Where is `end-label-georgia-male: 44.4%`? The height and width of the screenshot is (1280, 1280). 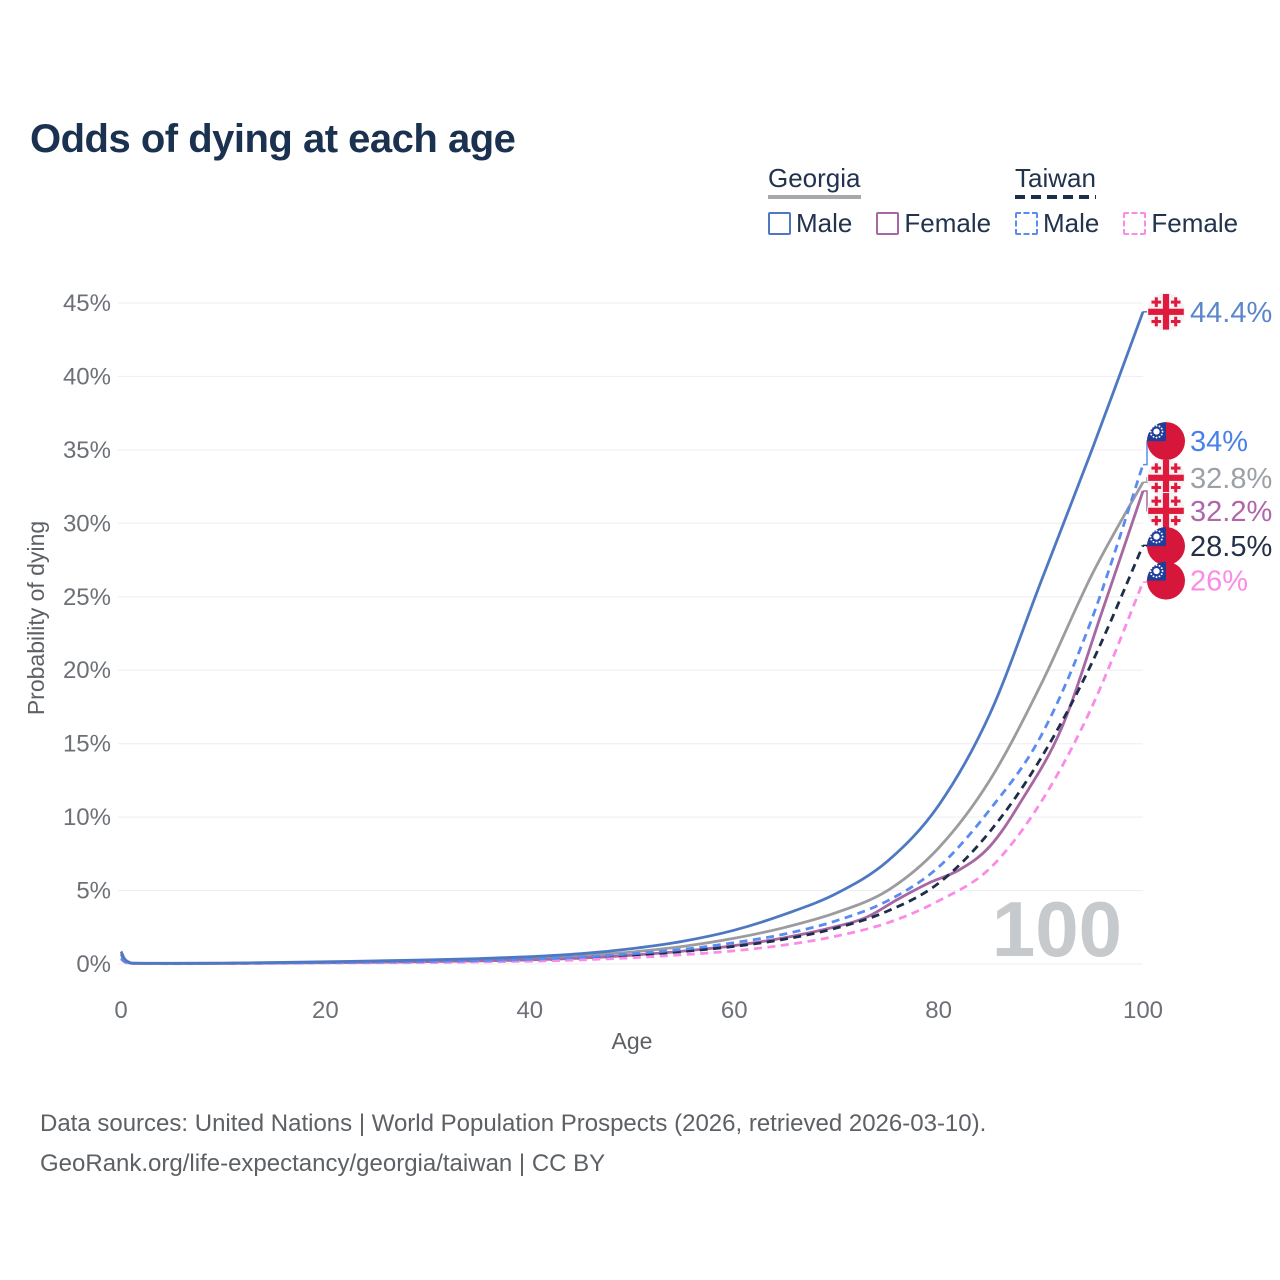 end-label-georgia-male: 44.4% is located at coordinates (1231, 313).